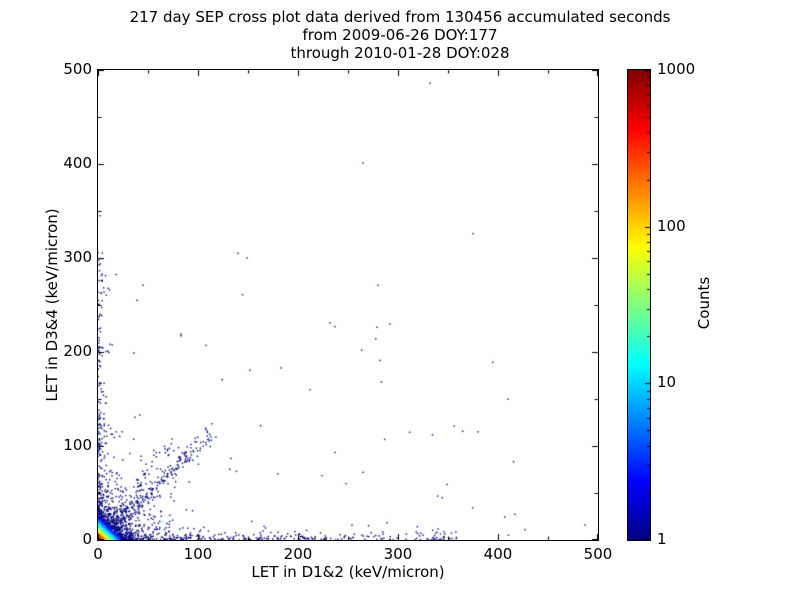 This screenshot has height=600, width=800. Describe the element at coordinates (77, 163) in the screenshot. I see `y-tick-label: 400` at that location.